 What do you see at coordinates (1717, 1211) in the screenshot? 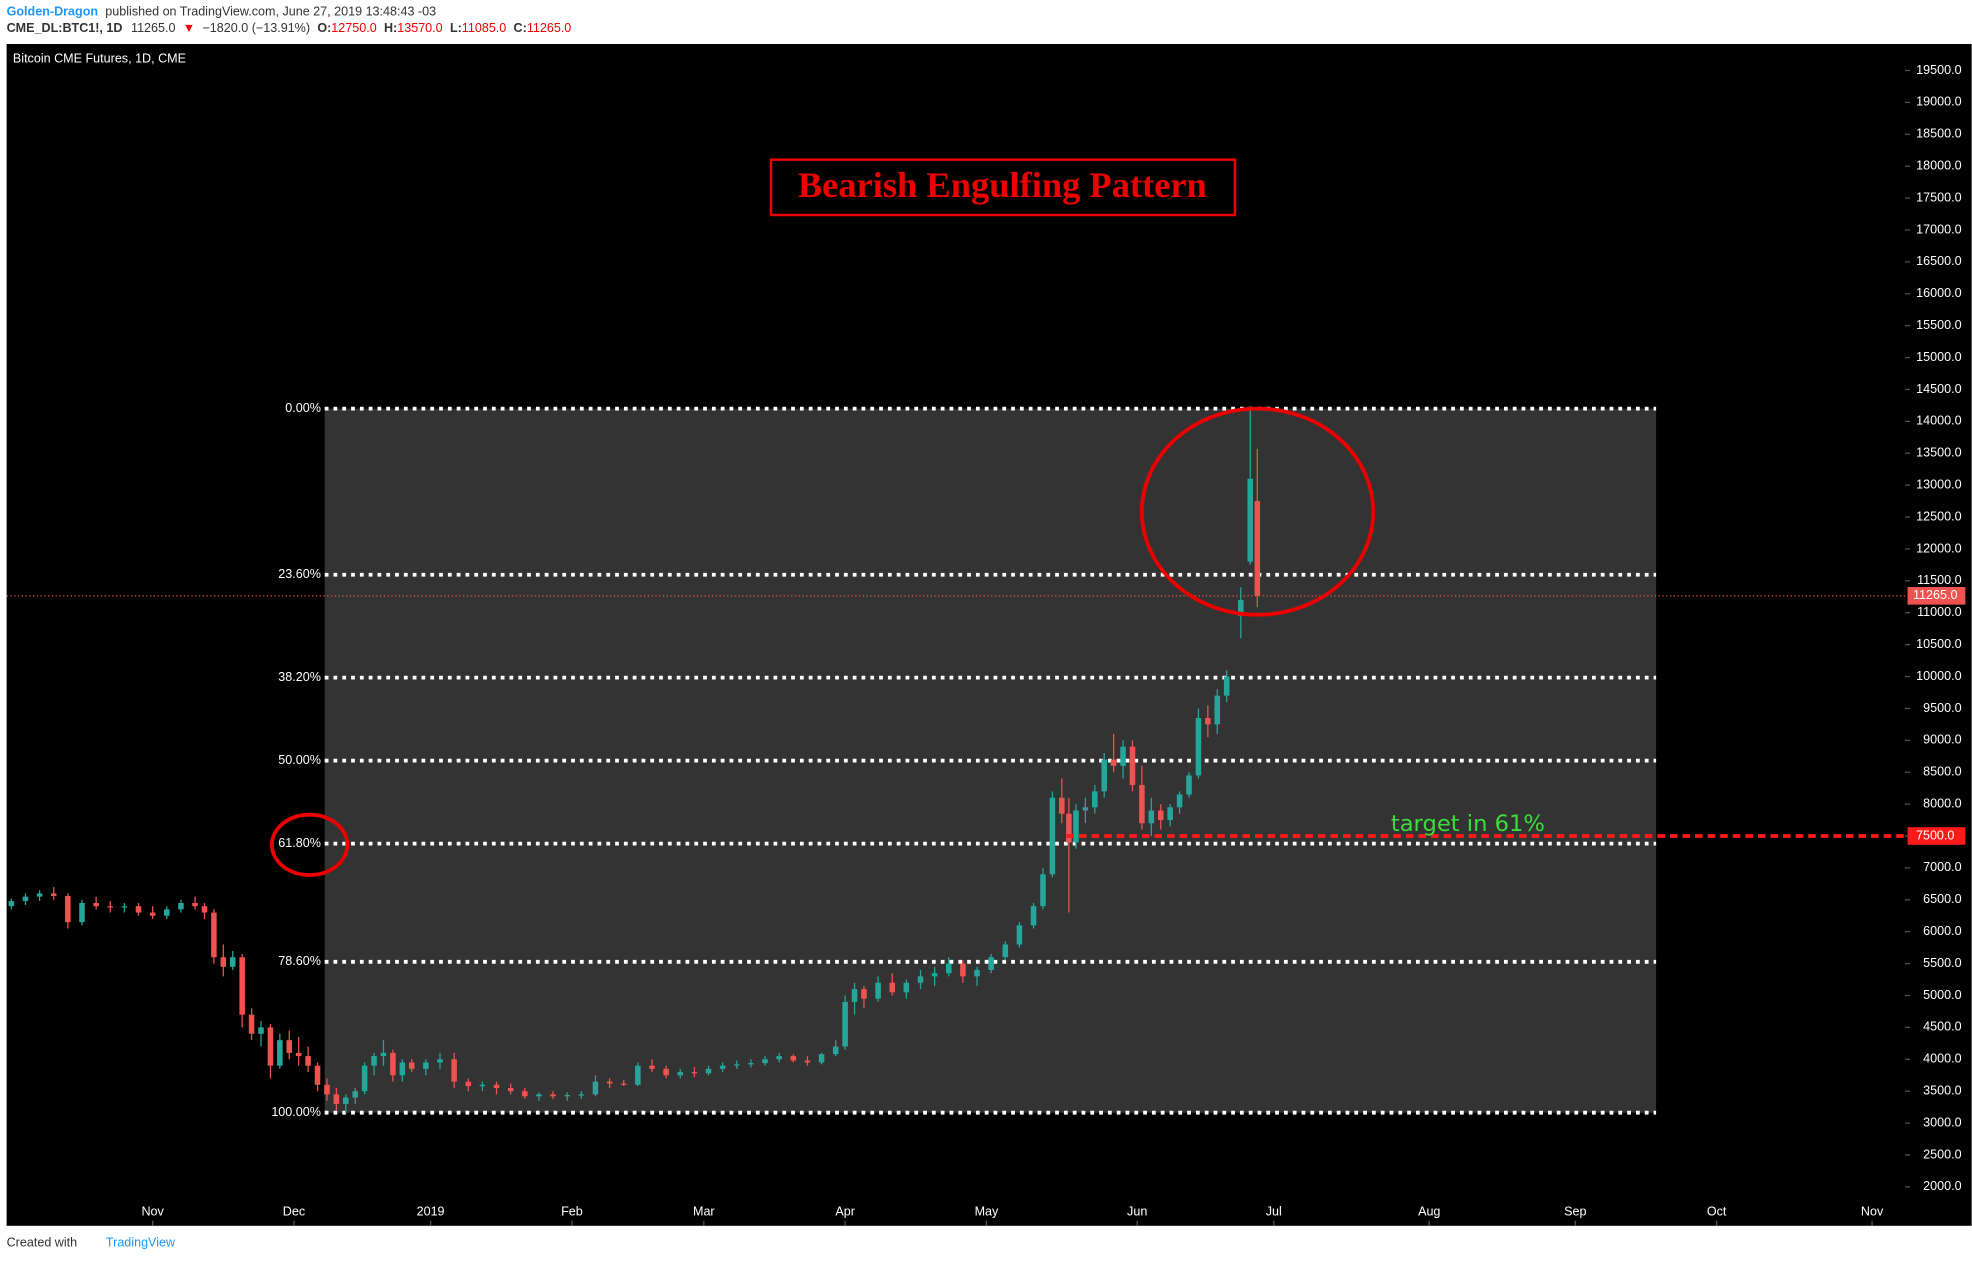
I see `x-tick-label: Oct` at bounding box center [1717, 1211].